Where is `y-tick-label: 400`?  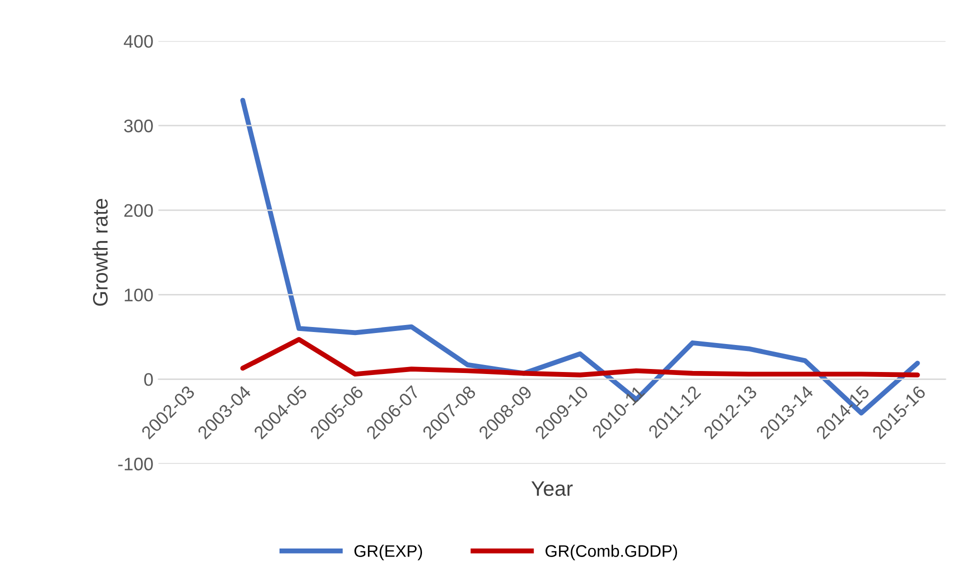 y-tick-label: 400 is located at coordinates (138, 41).